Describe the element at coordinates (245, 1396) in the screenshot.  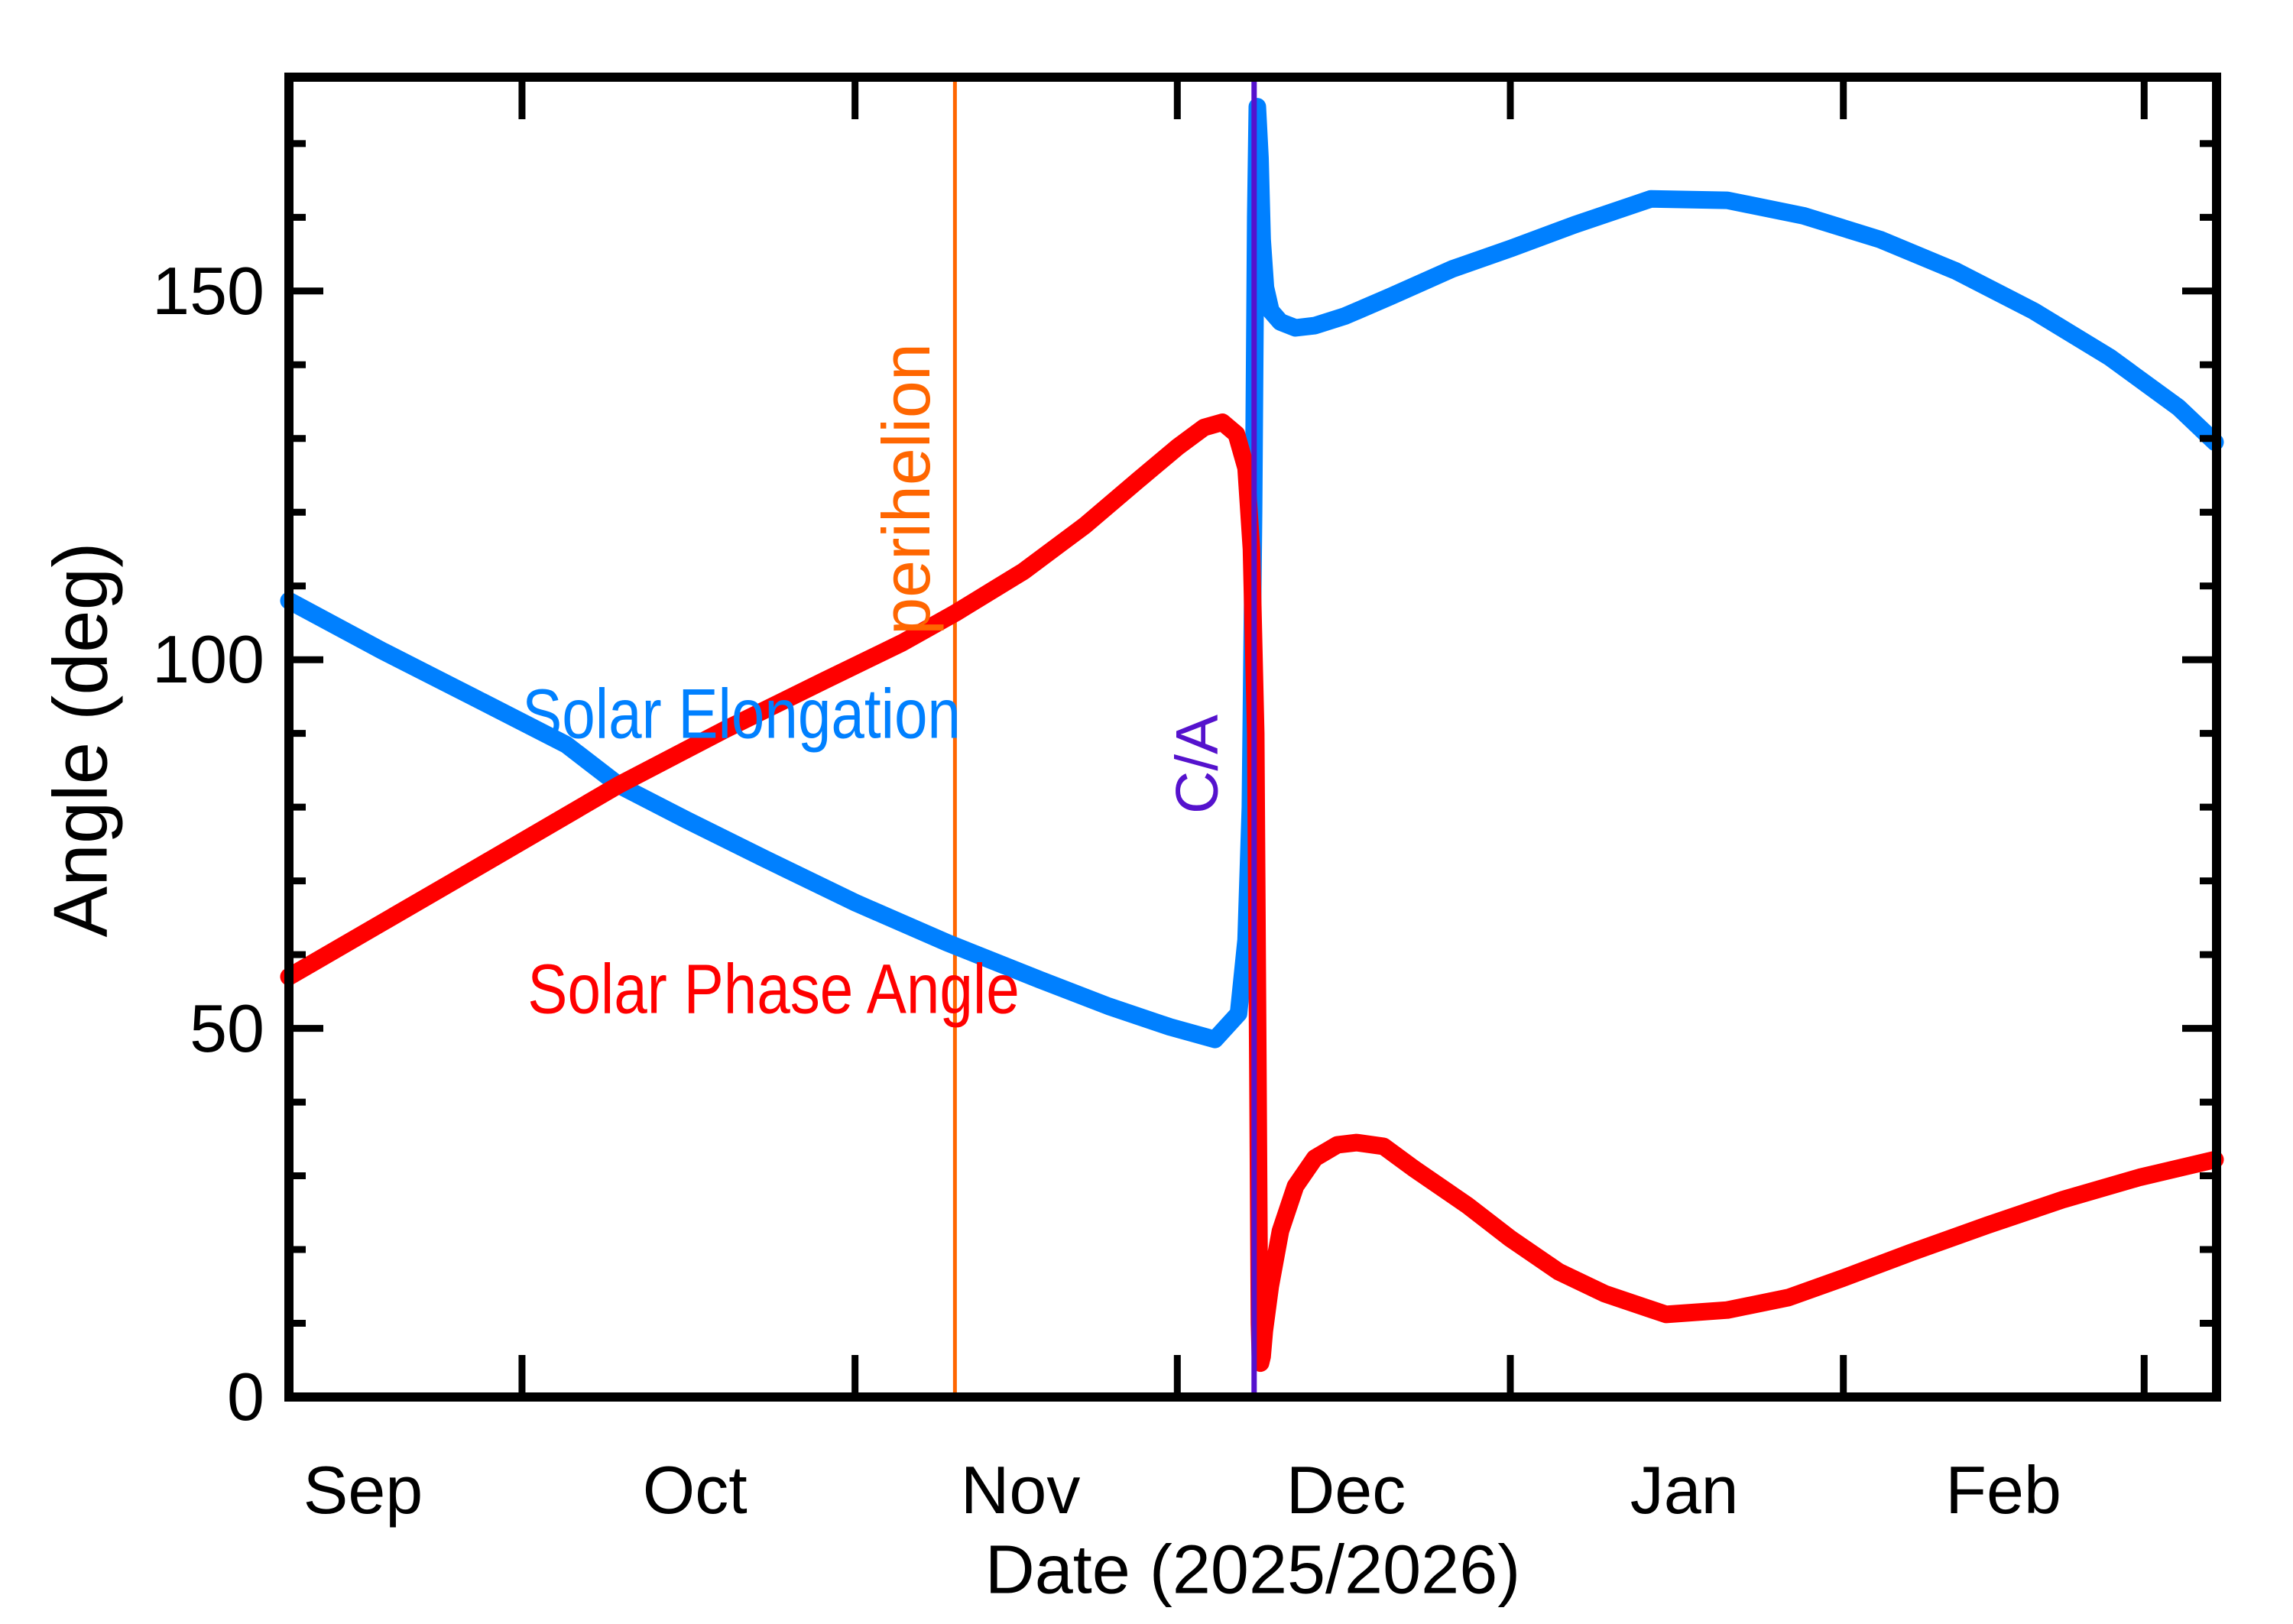
I see `y-tick-label-0: 0` at that location.